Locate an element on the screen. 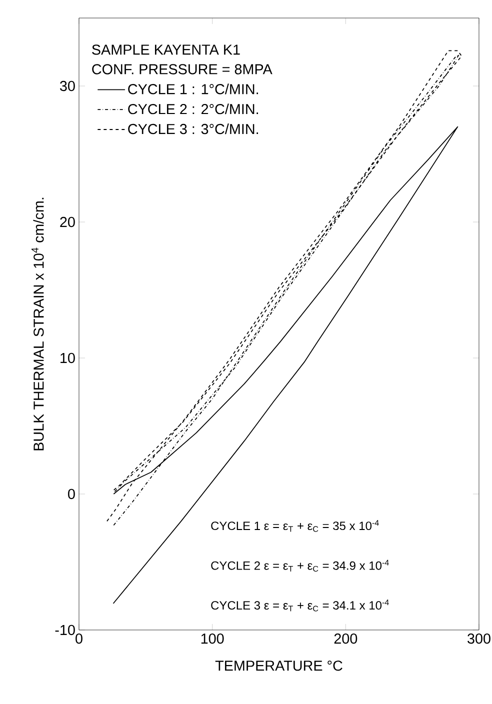  x-tick-label: 300 is located at coordinates (479, 639).